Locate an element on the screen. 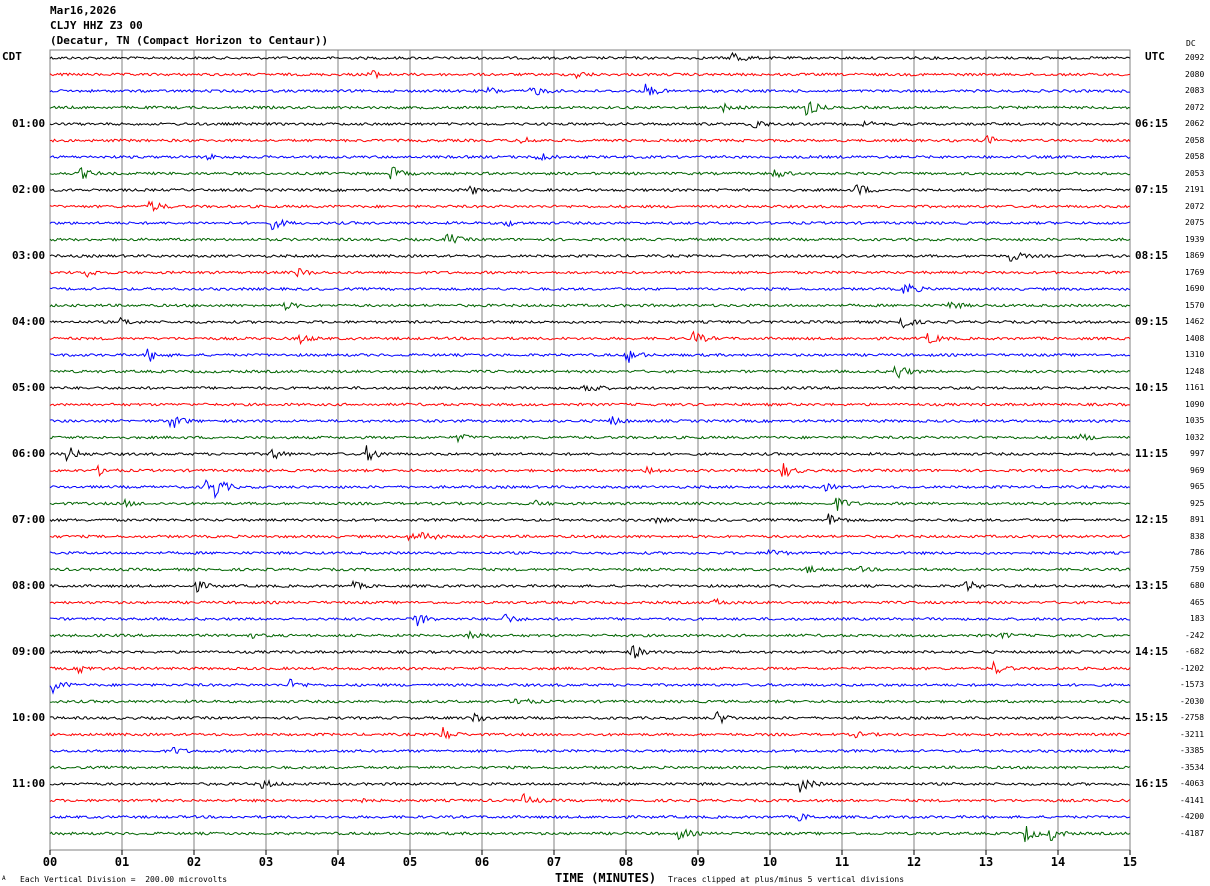  dc-offset-value: -1573 is located at coordinates (1192, 684).